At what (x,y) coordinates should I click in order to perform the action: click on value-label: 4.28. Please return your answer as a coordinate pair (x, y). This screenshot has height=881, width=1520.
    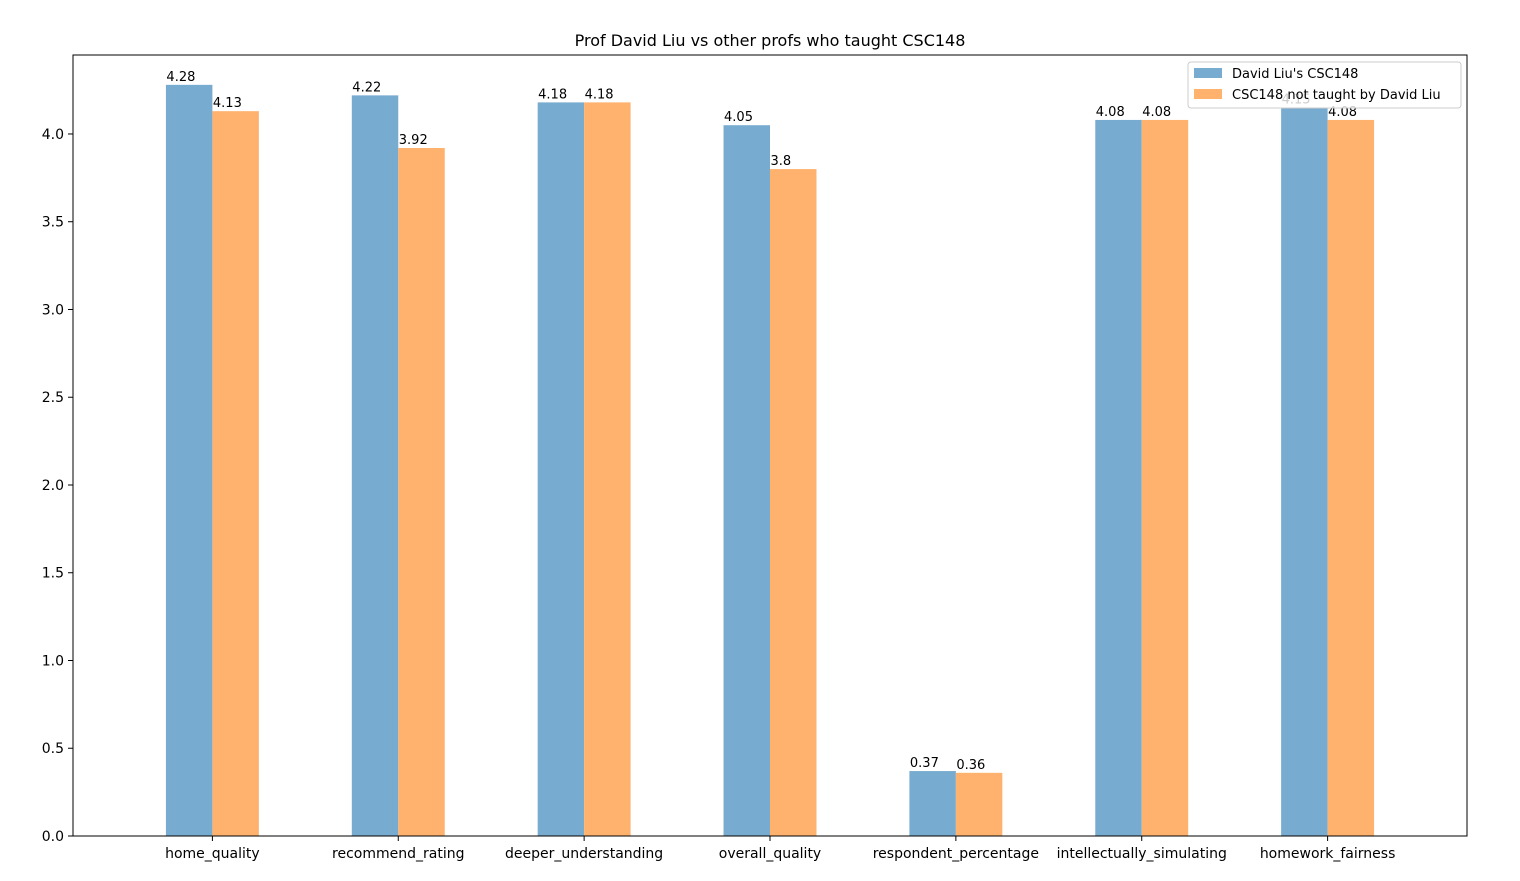
    Looking at the image, I should click on (180, 77).